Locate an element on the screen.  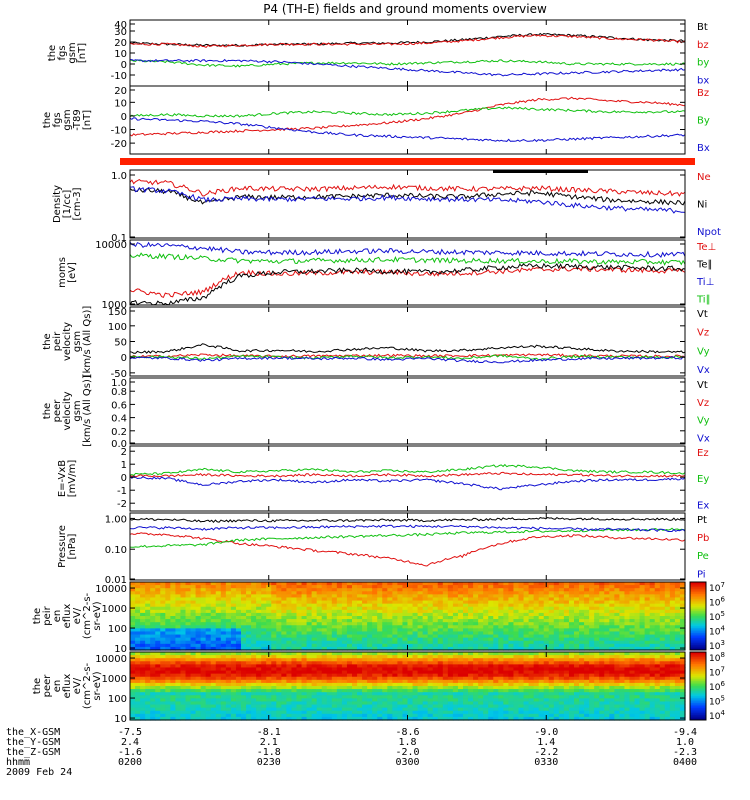
legend-label: Vz is located at coordinates (703, 333).